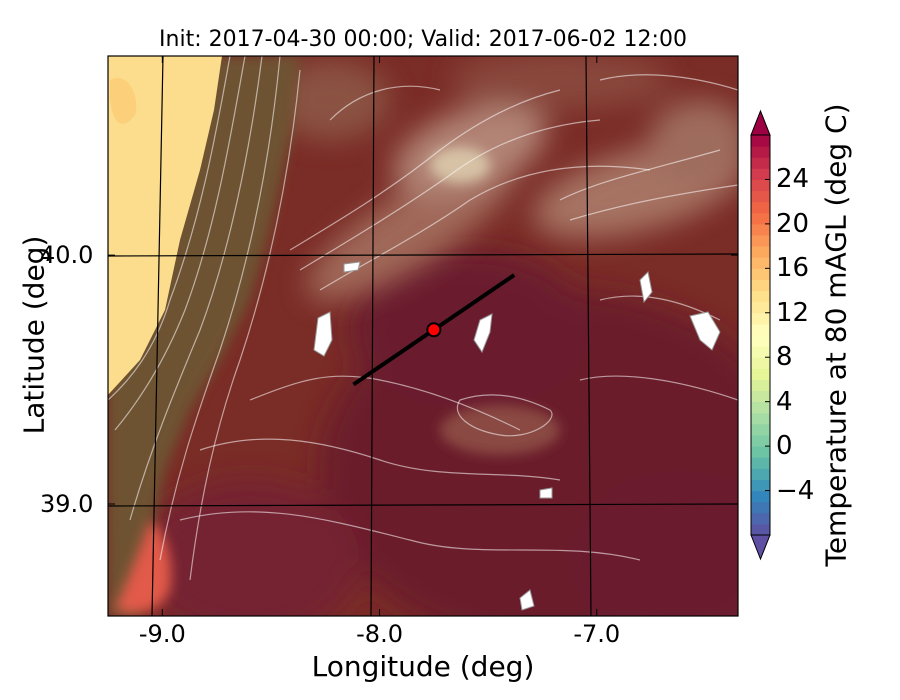 The height and width of the screenshot is (700, 900). What do you see at coordinates (836, 335) in the screenshot?
I see `colorbar-label: Temperature at 80 mAGL (deg C)` at bounding box center [836, 335].